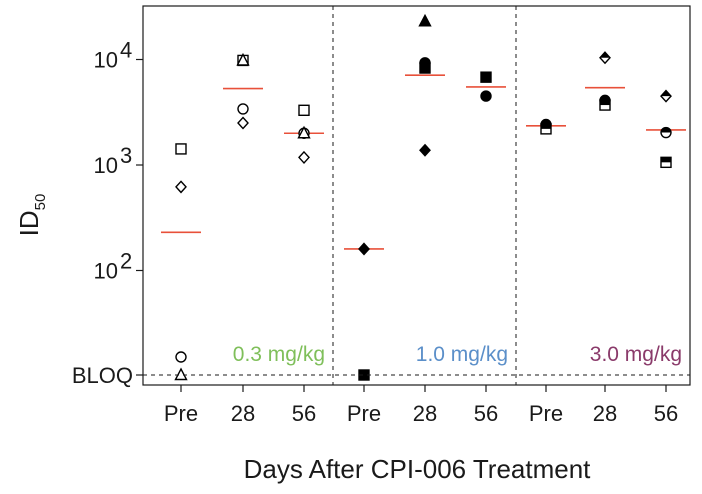 The image size is (702, 494). I want to click on y-tick-exponent: 2, so click(126, 261).